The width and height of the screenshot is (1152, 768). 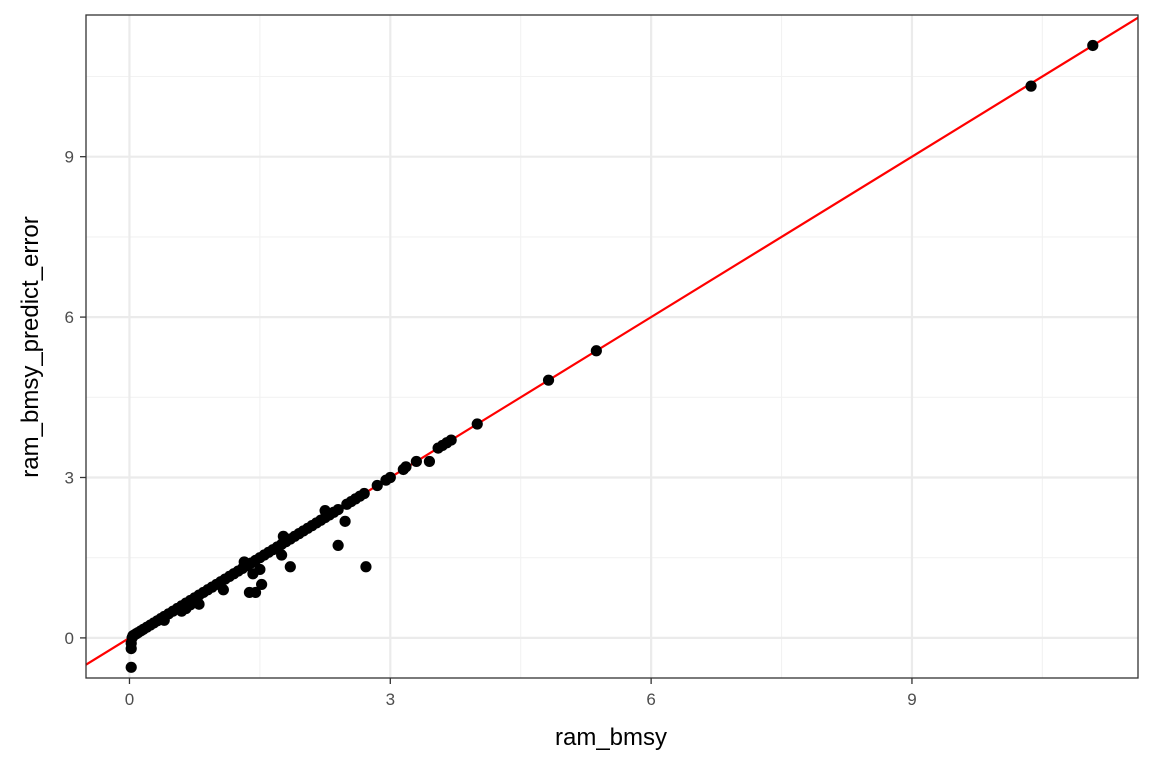 What do you see at coordinates (390, 699) in the screenshot?
I see `x-tick-label: 3` at bounding box center [390, 699].